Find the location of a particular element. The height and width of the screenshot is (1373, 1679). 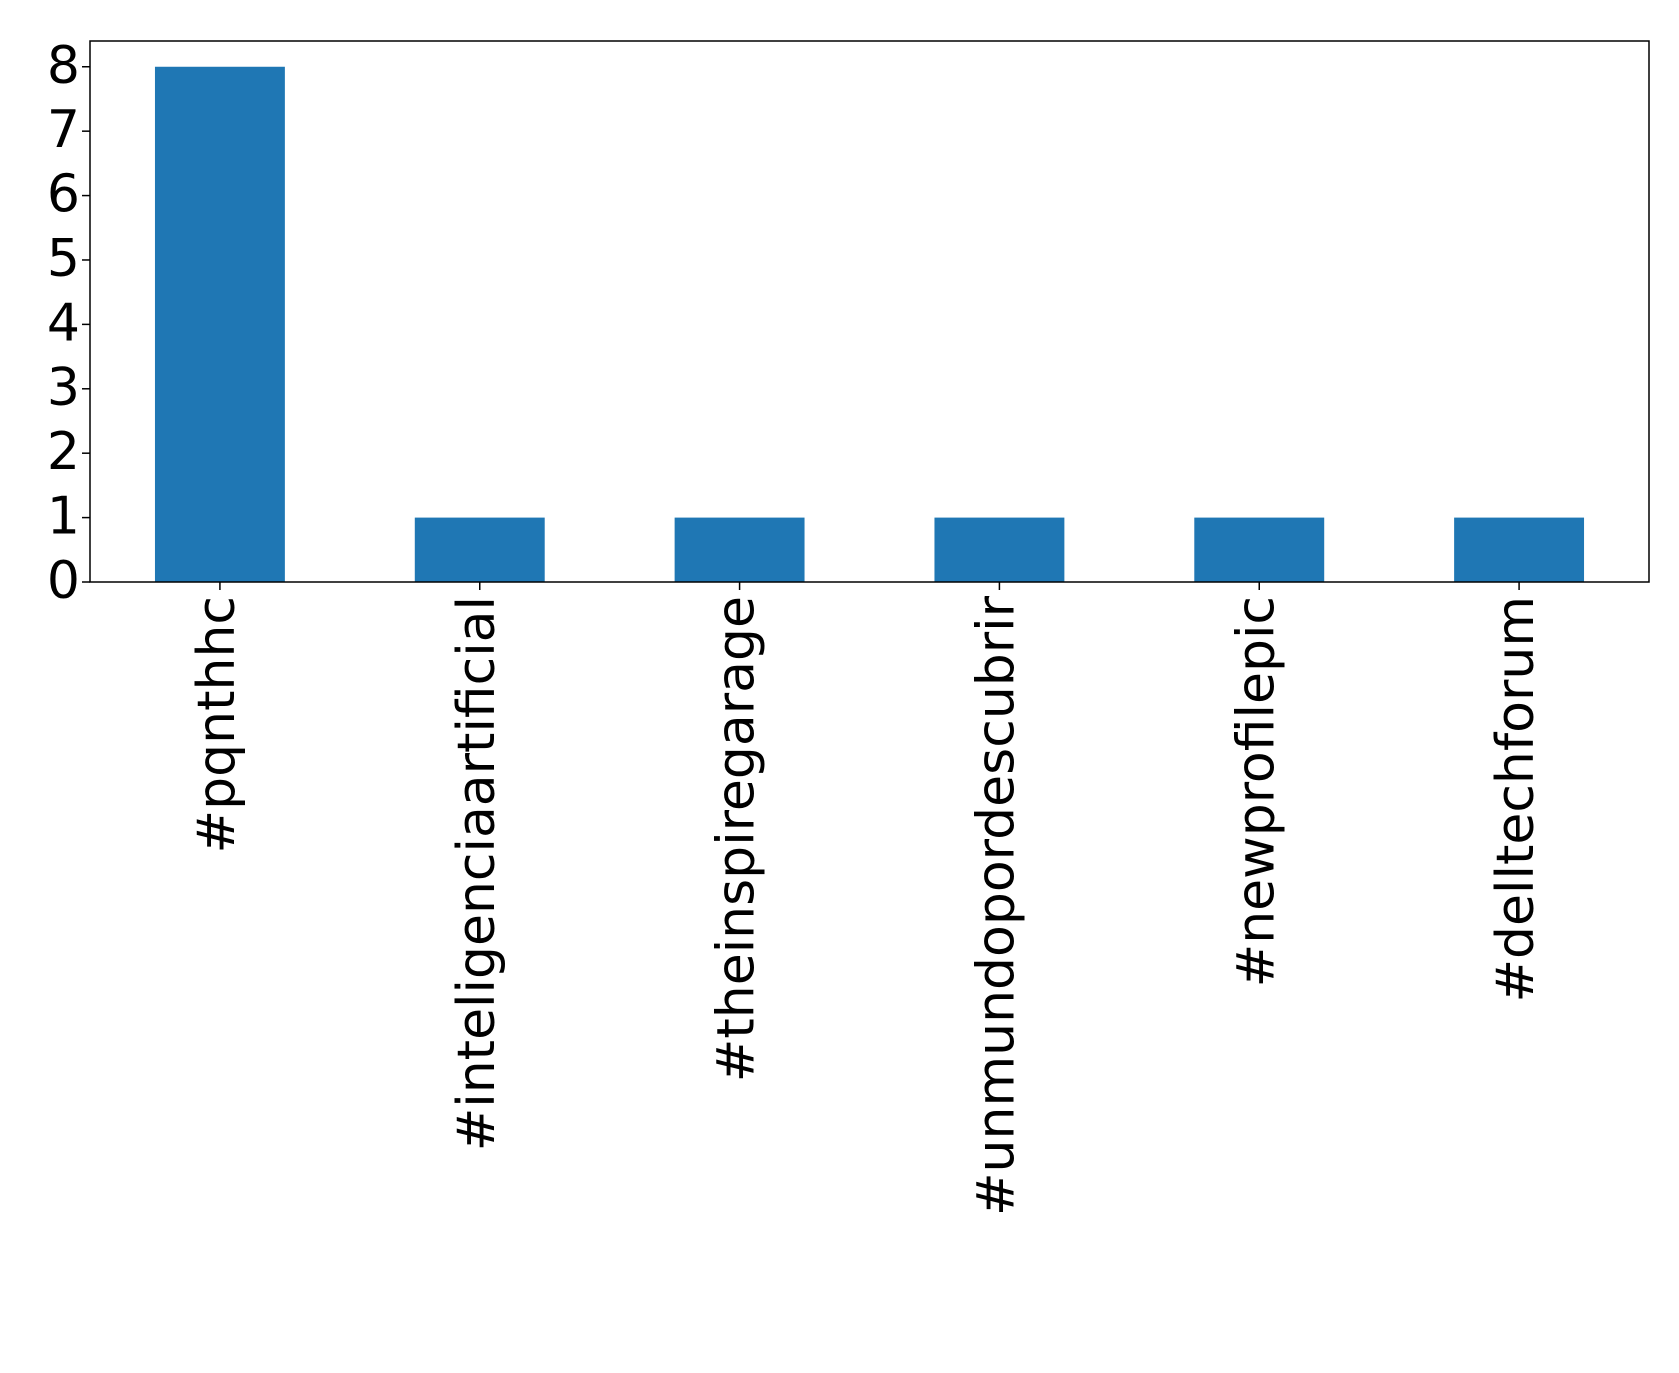

y-tick-label: 6 is located at coordinates (63, 195).